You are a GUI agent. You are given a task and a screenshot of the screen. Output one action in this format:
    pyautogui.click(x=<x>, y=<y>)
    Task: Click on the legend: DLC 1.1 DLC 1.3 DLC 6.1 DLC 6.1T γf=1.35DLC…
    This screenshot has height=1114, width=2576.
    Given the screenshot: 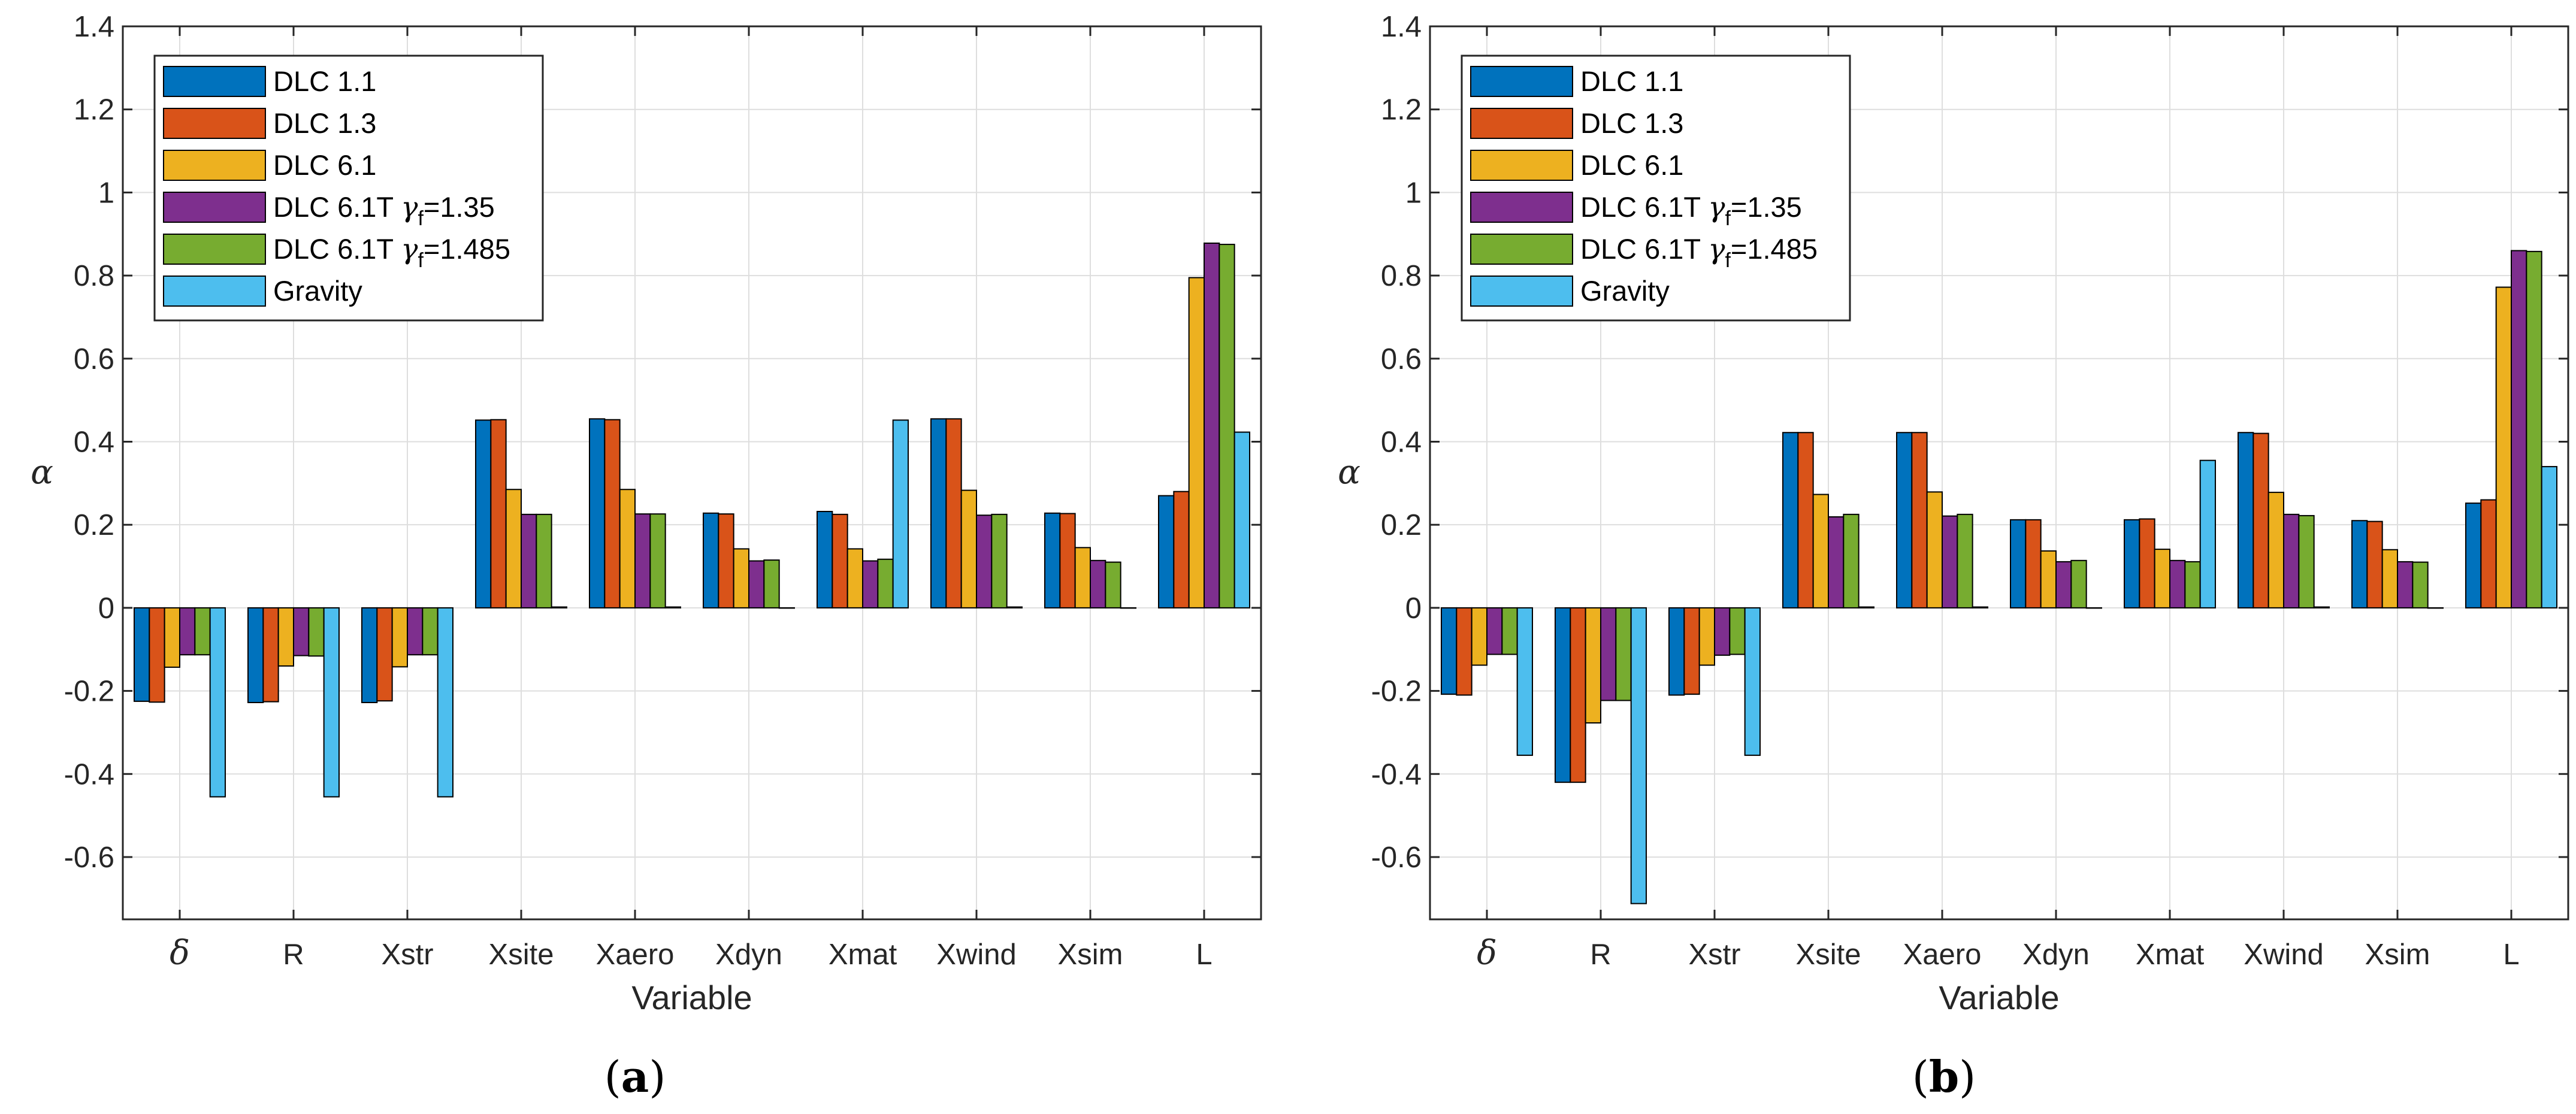 What is the action you would take?
    pyautogui.click(x=1656, y=188)
    